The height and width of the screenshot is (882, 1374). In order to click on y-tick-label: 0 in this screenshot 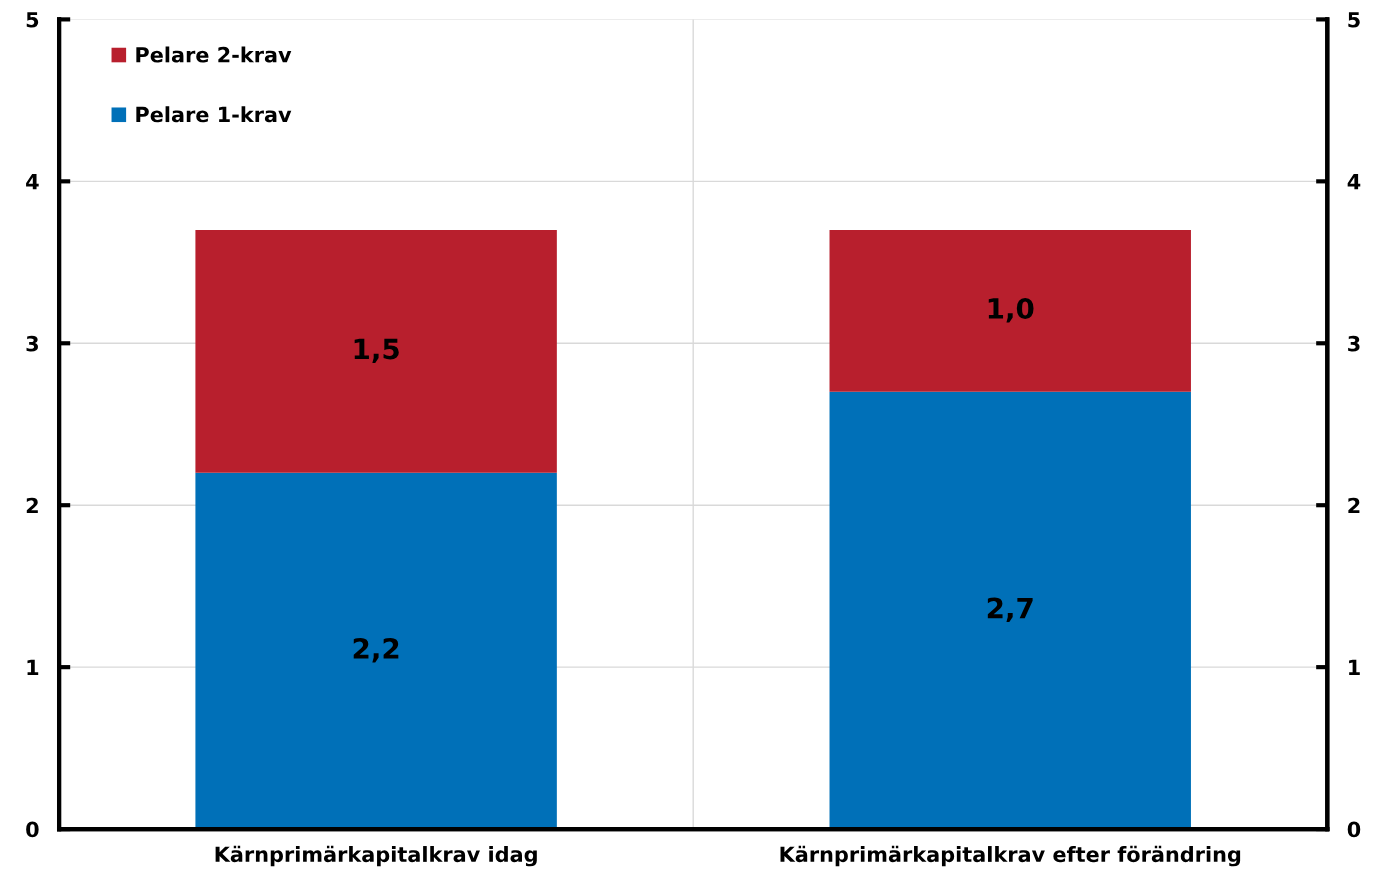, I will do `click(32, 829)`.